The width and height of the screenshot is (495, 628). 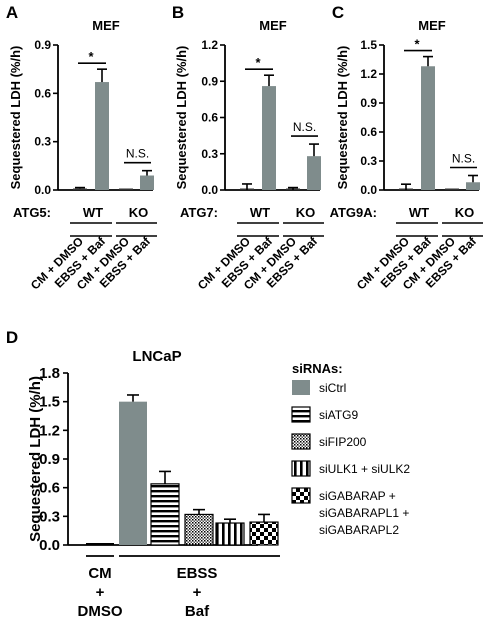 What do you see at coordinates (353, 212) in the screenshot?
I see `genotype-label: ATG9A:` at bounding box center [353, 212].